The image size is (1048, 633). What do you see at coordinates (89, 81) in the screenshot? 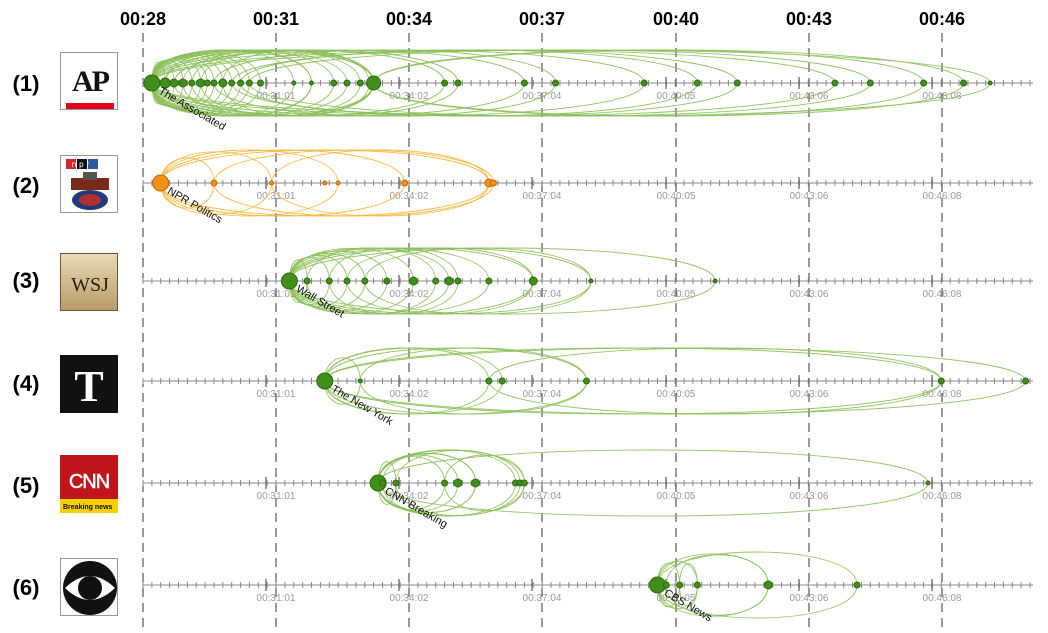
I see `ap-logo: AP` at bounding box center [89, 81].